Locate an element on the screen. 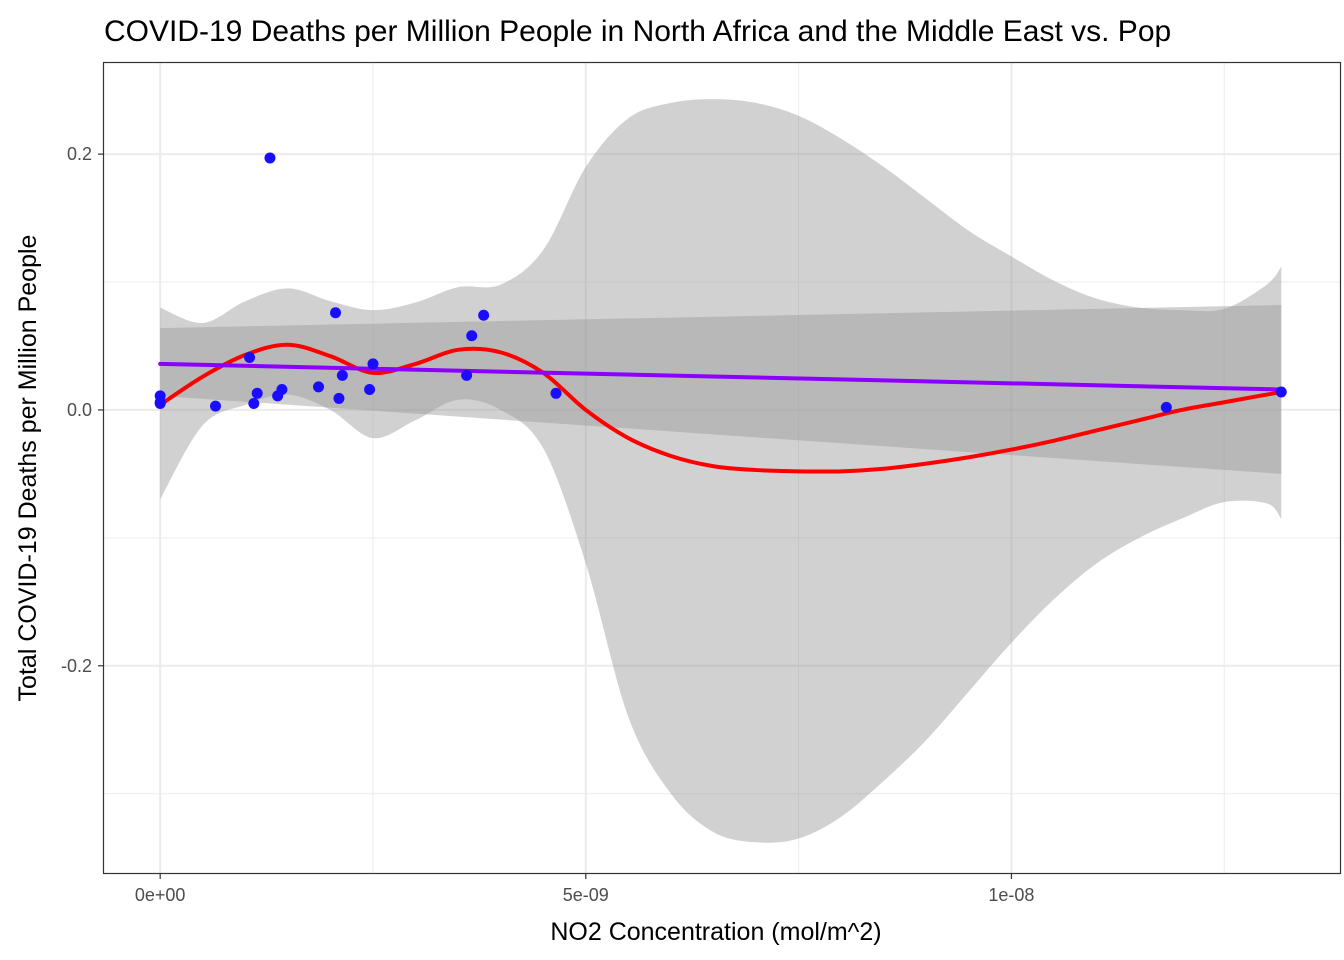  y-axis: 0.2 0.0 -0.2 is located at coordinates (82, 410).